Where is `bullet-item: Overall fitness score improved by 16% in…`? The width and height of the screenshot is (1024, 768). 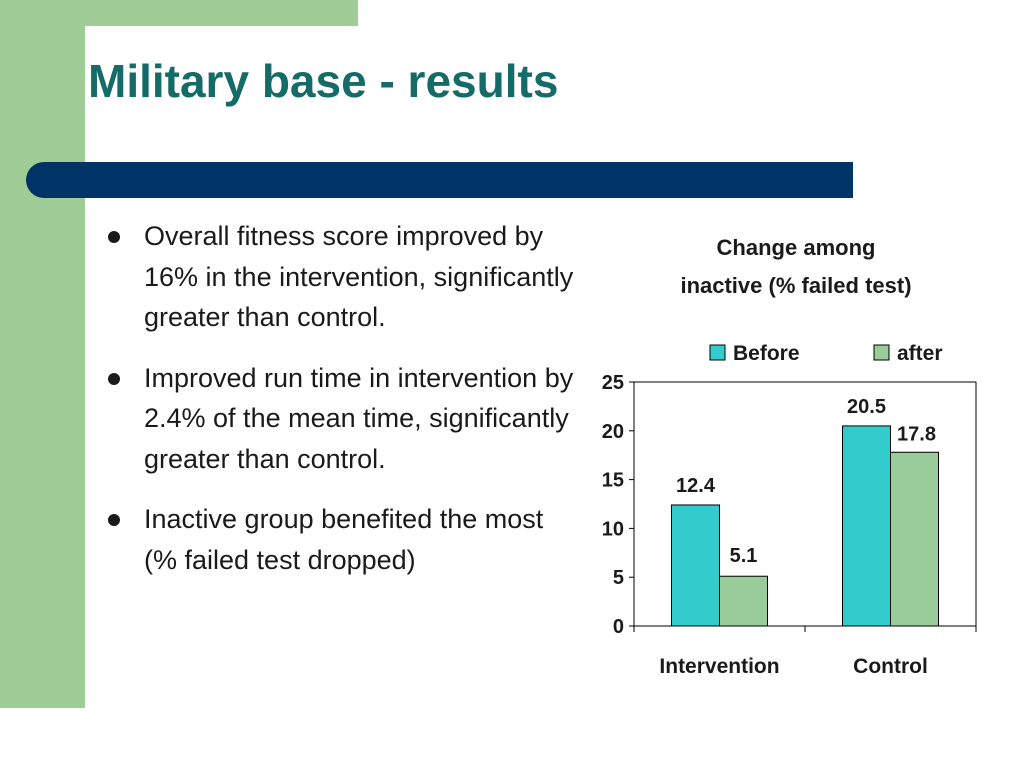
bullet-item: Overall fitness score improved by 16% in… is located at coordinates (340, 277).